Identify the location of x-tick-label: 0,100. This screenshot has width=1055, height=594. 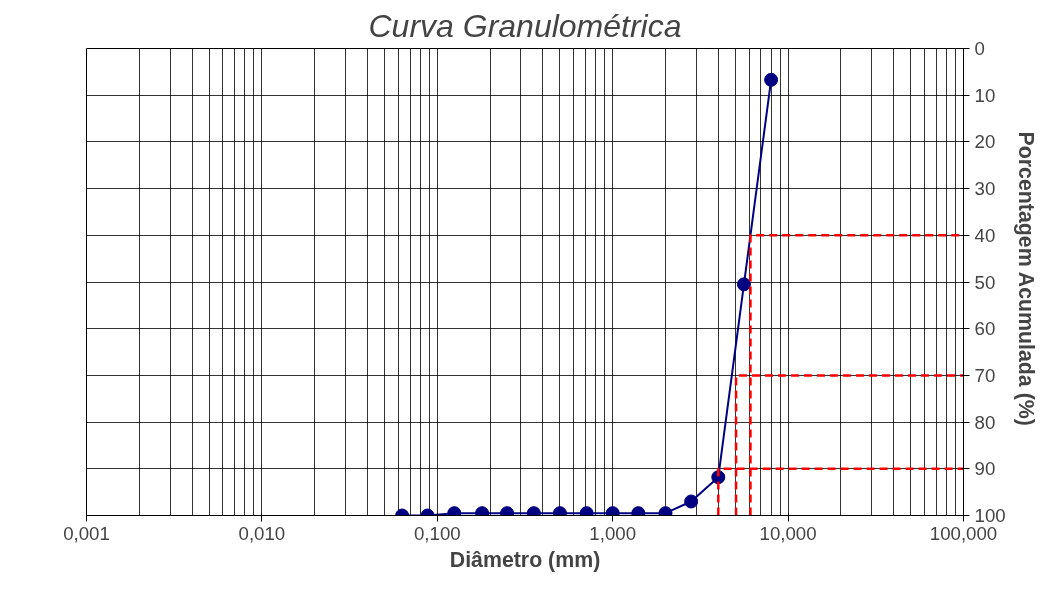
(437, 533).